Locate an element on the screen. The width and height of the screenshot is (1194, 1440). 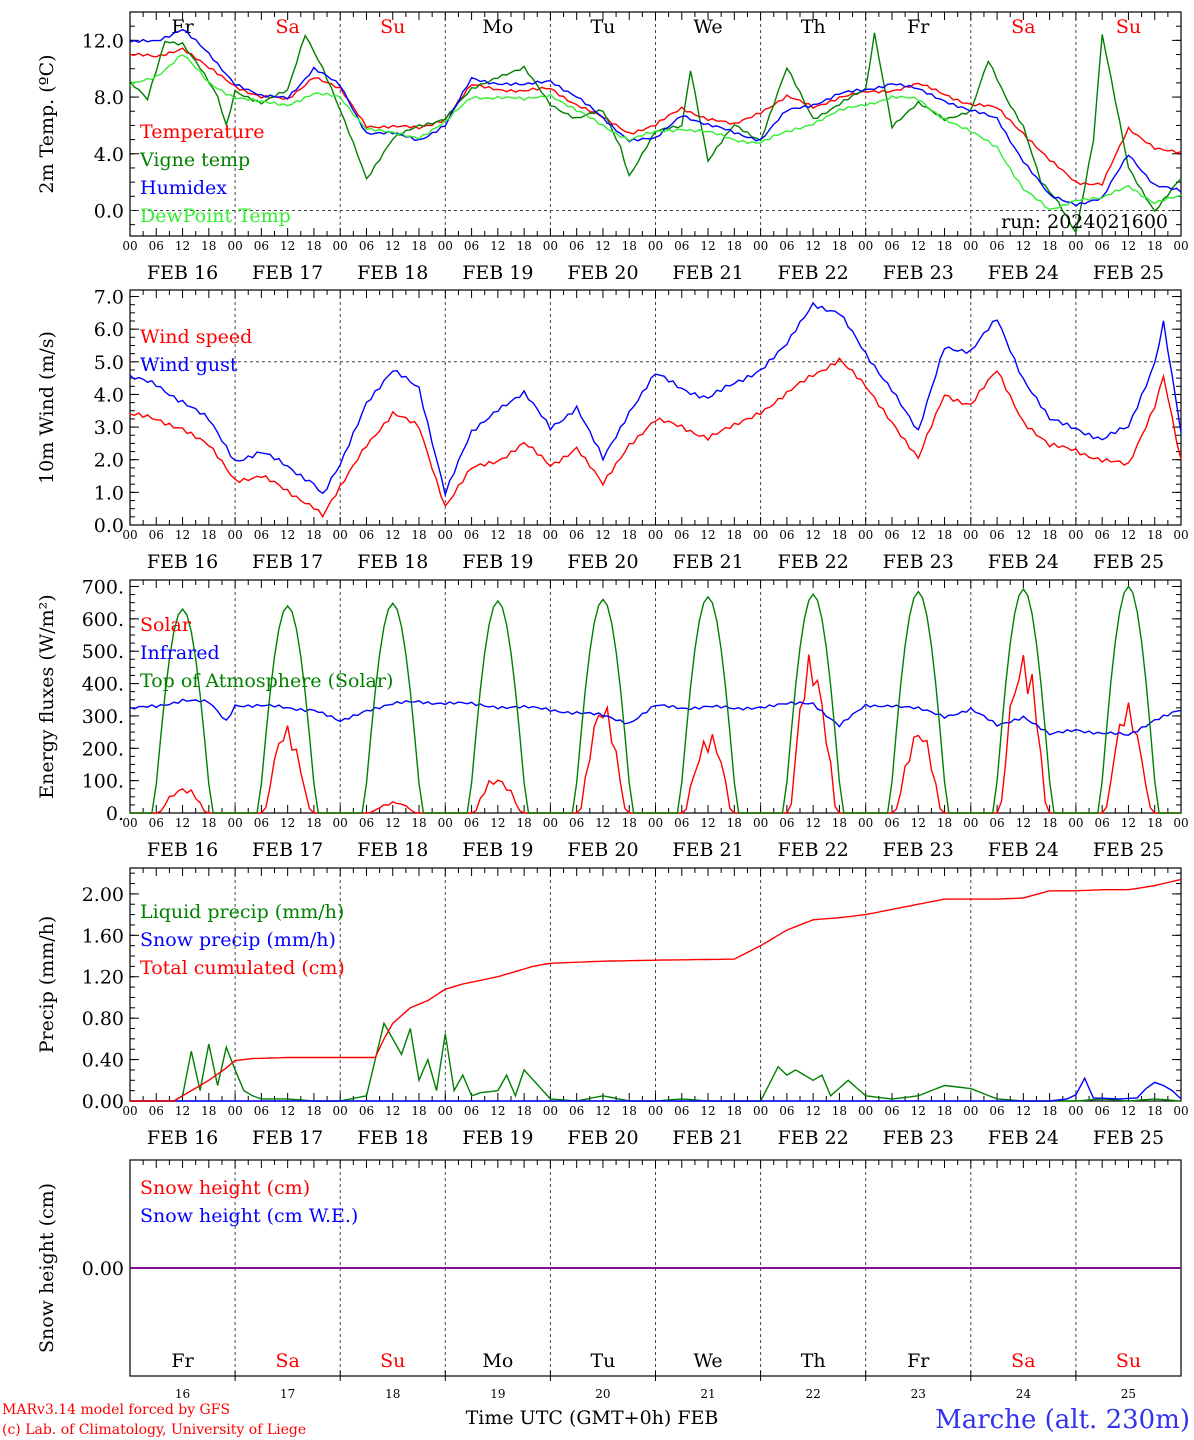
series-line-infrared is located at coordinates (655, 717).